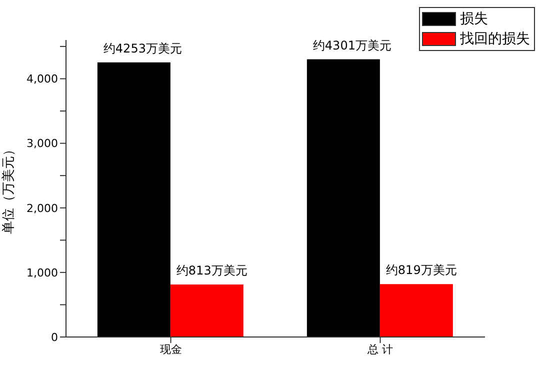 This screenshot has height=390, width=550. What do you see at coordinates (142, 48) in the screenshot?
I see `data-label: 约4253万美元` at bounding box center [142, 48].